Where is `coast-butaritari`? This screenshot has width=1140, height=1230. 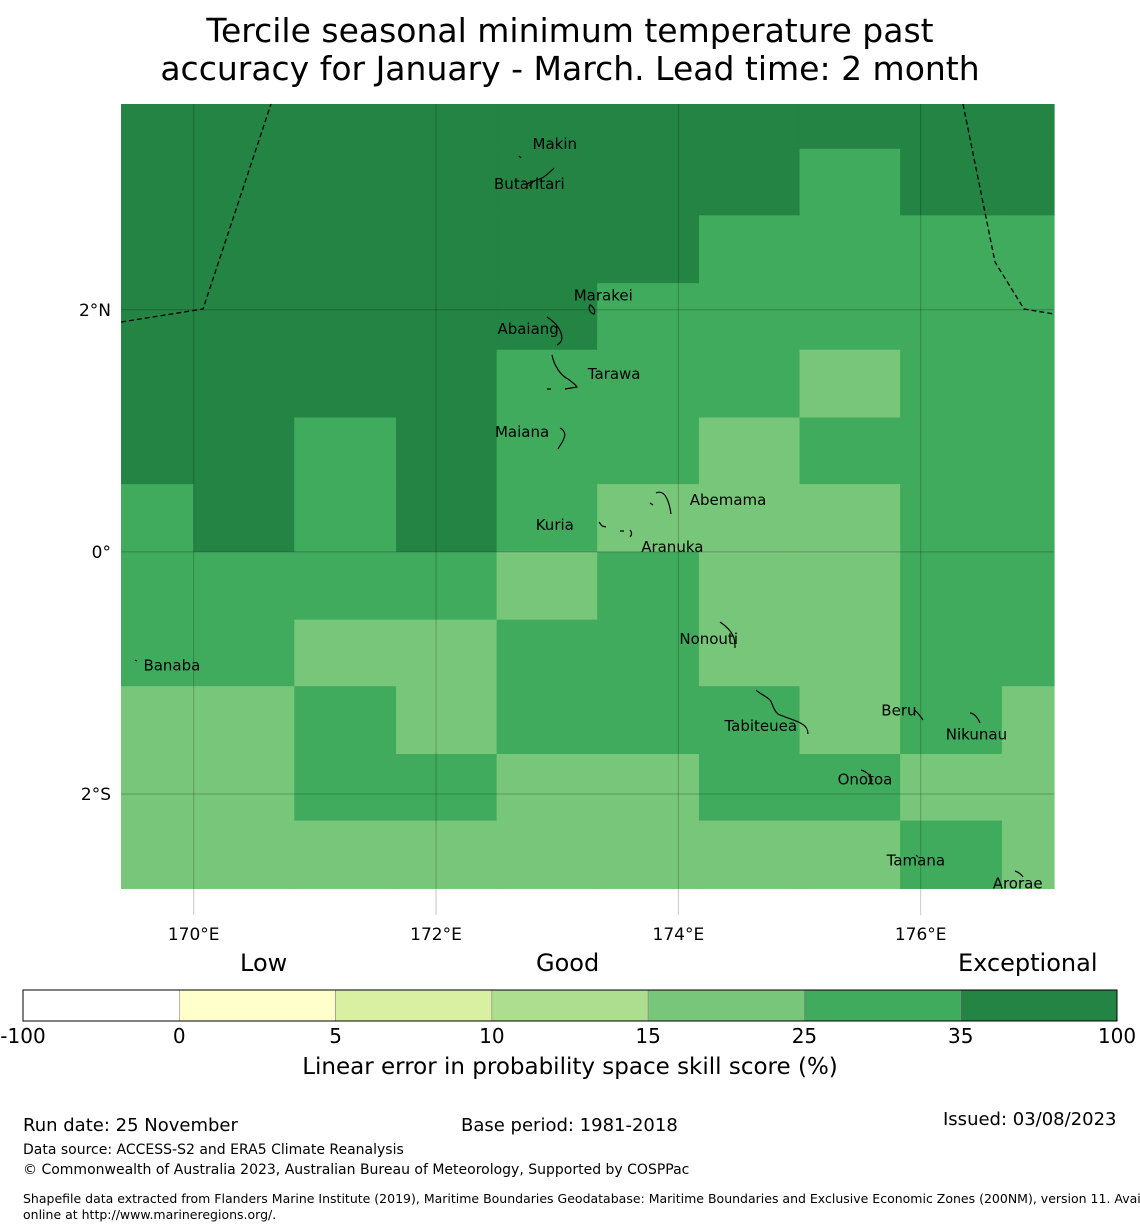 coast-butaritari is located at coordinates (540, 177).